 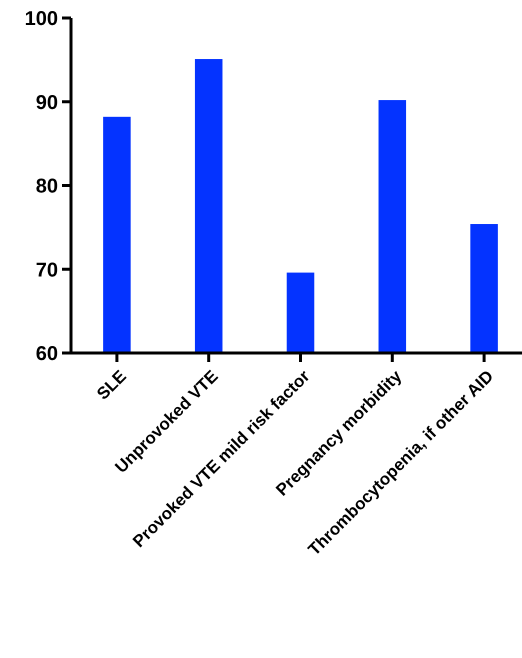 What do you see at coordinates (47, 103) in the screenshot?
I see `y-tick-label: 90` at bounding box center [47, 103].